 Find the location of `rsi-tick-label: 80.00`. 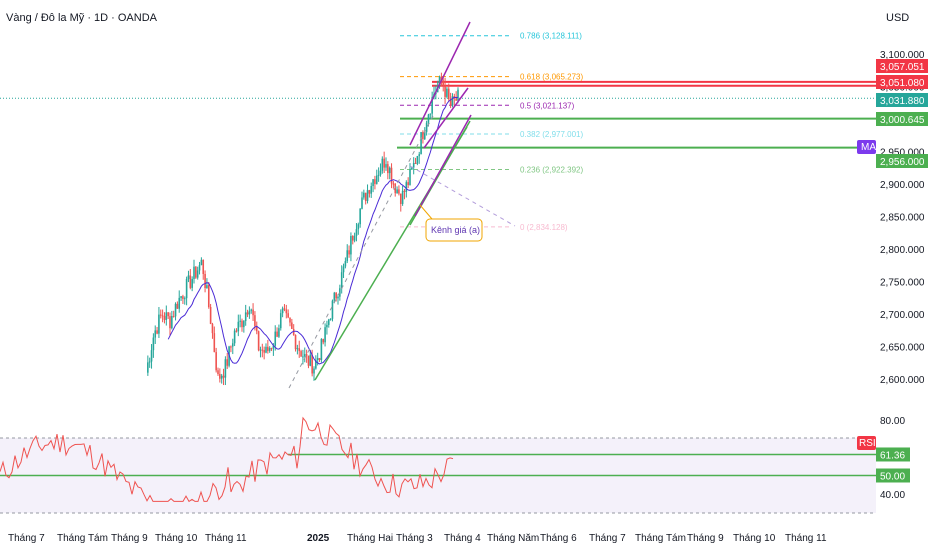

rsi-tick-label: 80.00 is located at coordinates (892, 421).